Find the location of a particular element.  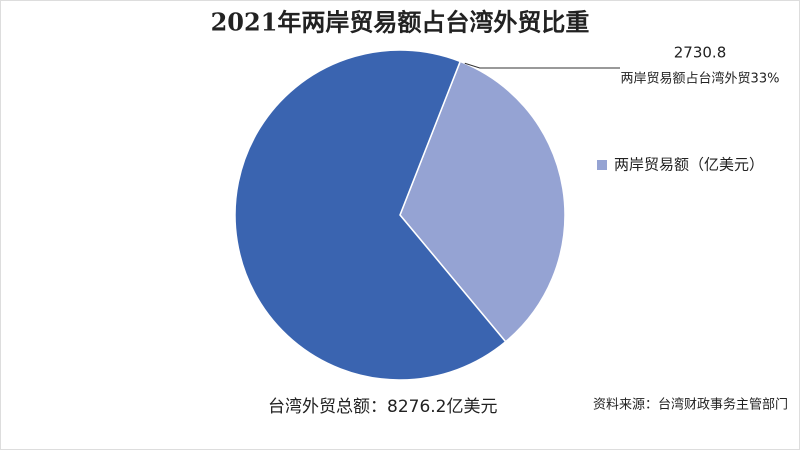

chart-title: 2021年两岸贸易额占台湾外贸比重 is located at coordinates (400, 22).